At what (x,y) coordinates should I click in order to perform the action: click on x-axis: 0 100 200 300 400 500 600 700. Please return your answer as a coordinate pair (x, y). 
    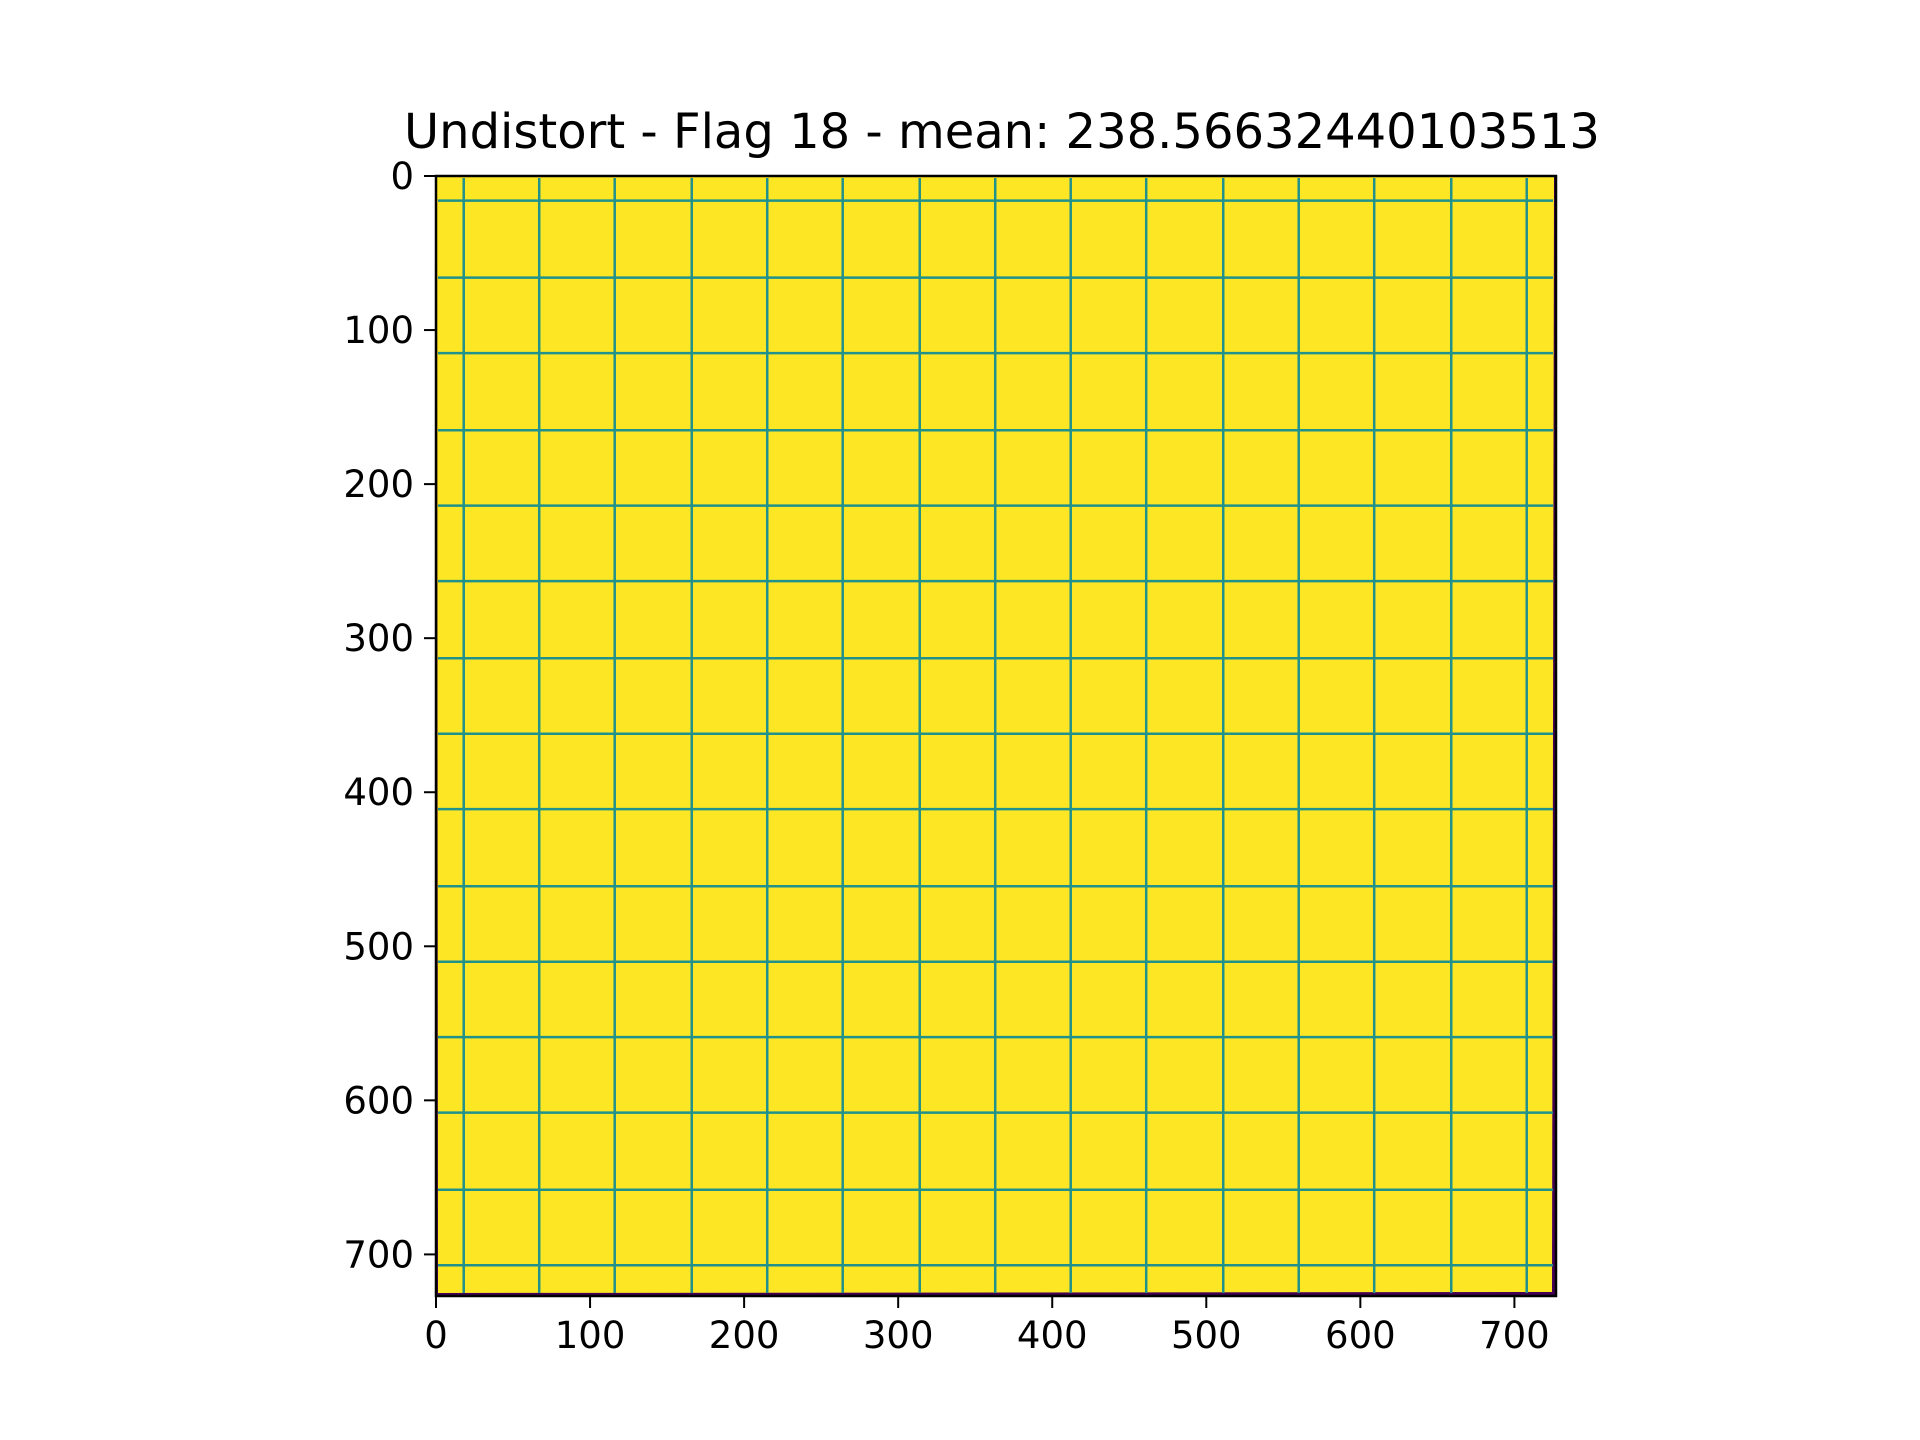
    Looking at the image, I should click on (987, 1326).